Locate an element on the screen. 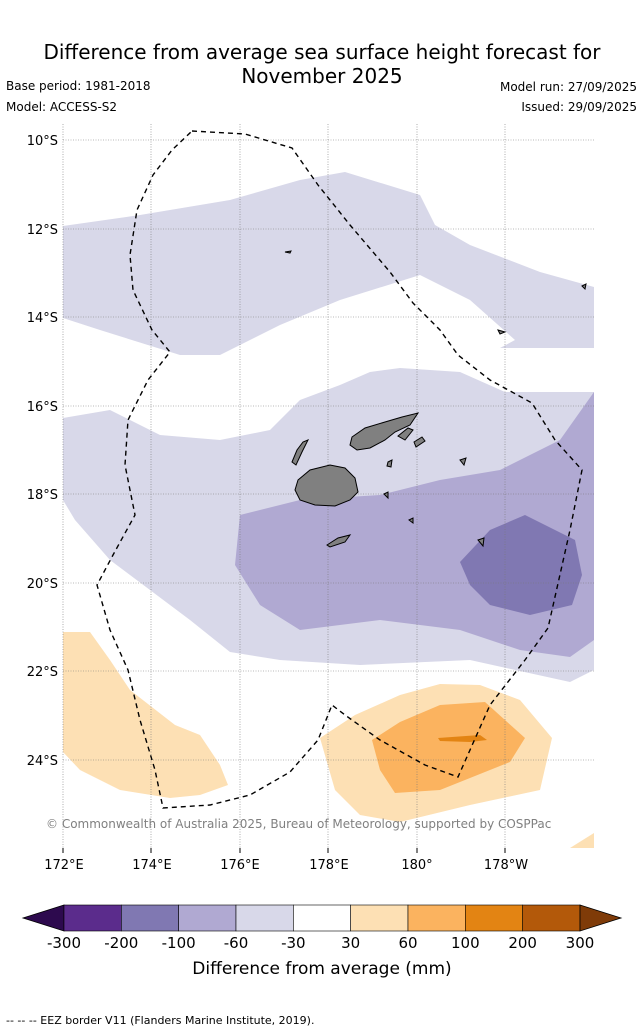  colorbar-ticks: -300 -200 -100 -60 -30 30 60 100 200 300 is located at coordinates (320, 943).